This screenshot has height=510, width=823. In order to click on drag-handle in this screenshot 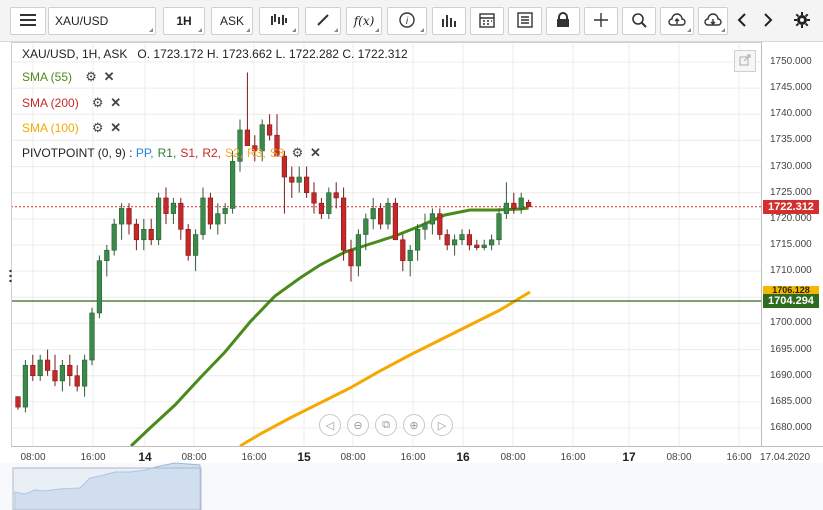, I will do `click(10, 276)`.